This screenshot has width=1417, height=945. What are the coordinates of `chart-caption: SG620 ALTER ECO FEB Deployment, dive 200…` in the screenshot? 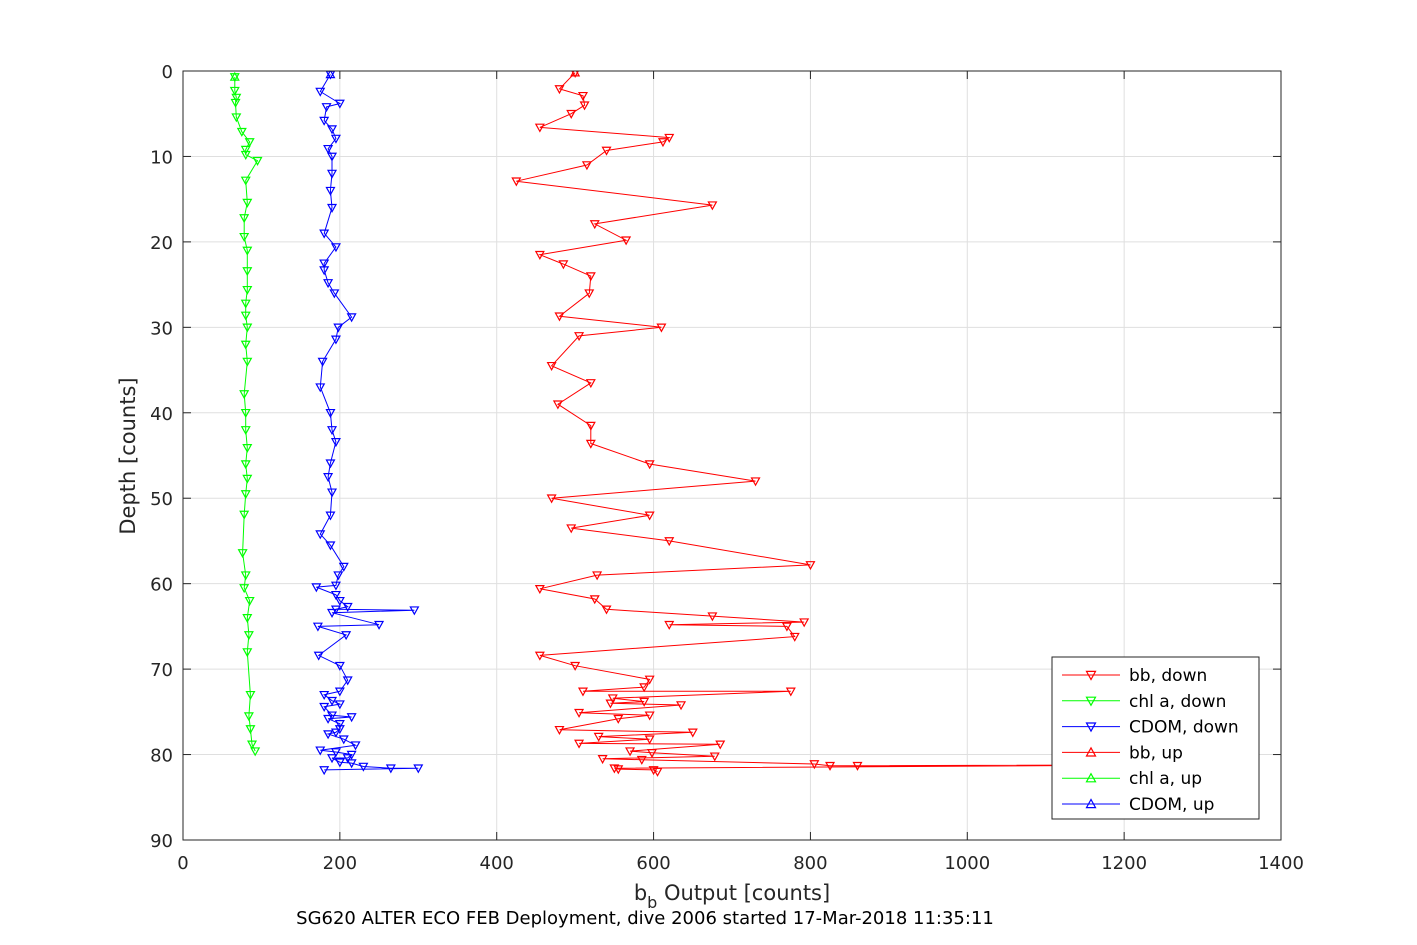 It's located at (645, 918).